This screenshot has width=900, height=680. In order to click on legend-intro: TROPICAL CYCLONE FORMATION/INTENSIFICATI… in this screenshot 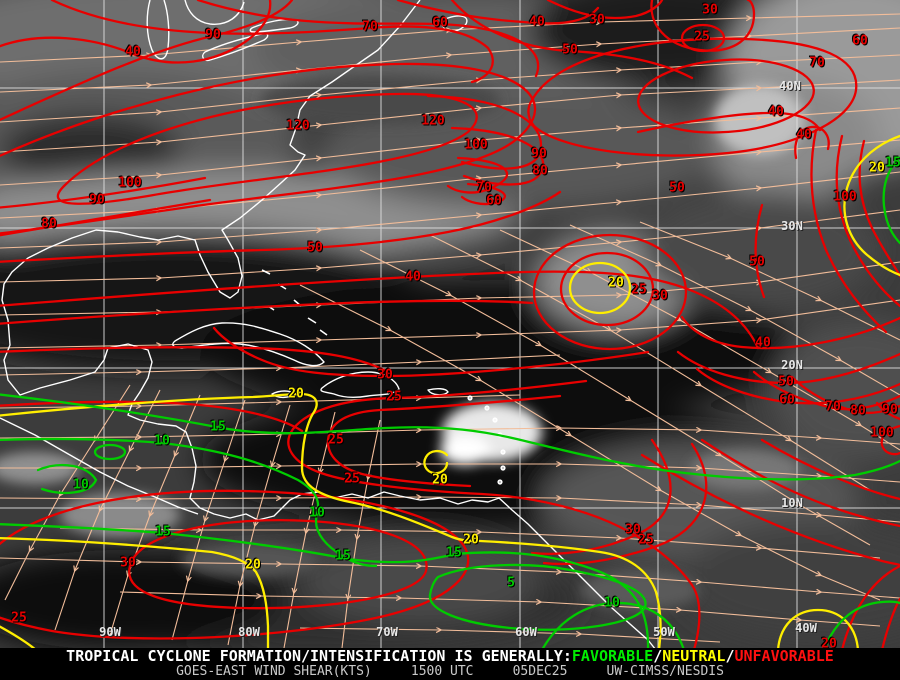, I will do `click(319, 656)`.